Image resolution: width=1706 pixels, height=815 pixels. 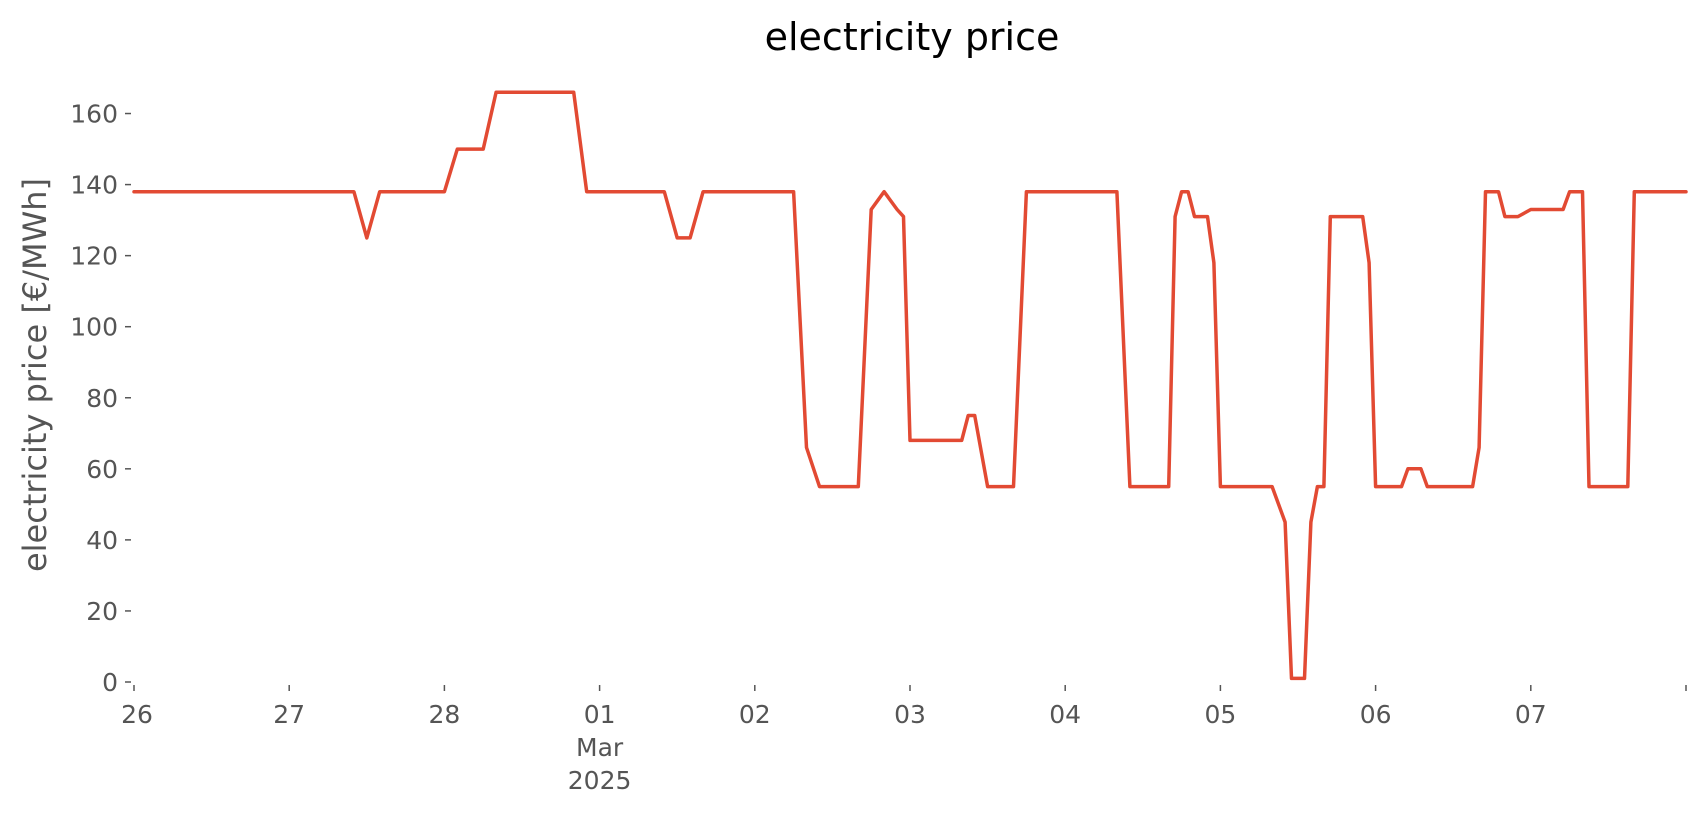 What do you see at coordinates (904, 740) in the screenshot?
I see `x-axis: 26 27 28 01 Mar 2025 02 03 04 05 06 07` at bounding box center [904, 740].